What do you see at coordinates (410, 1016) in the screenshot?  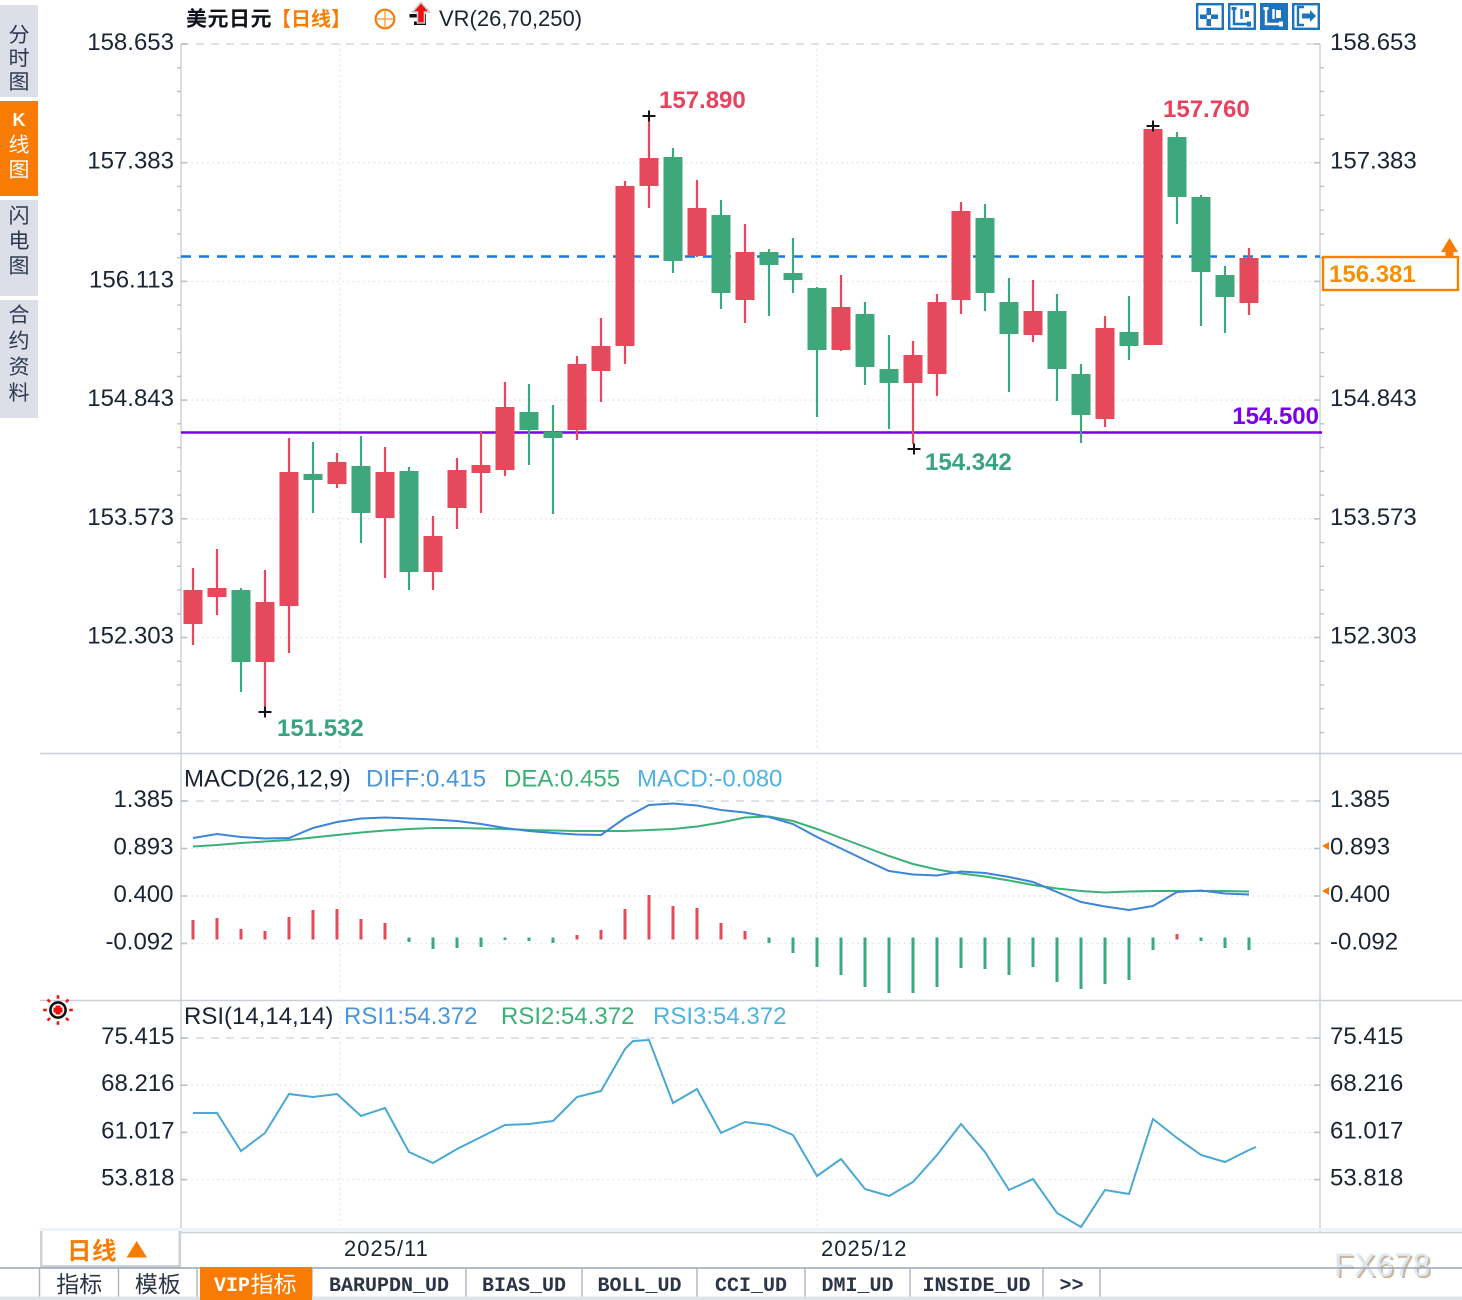 I see `svg-text: RSI1:54.372` at bounding box center [410, 1016].